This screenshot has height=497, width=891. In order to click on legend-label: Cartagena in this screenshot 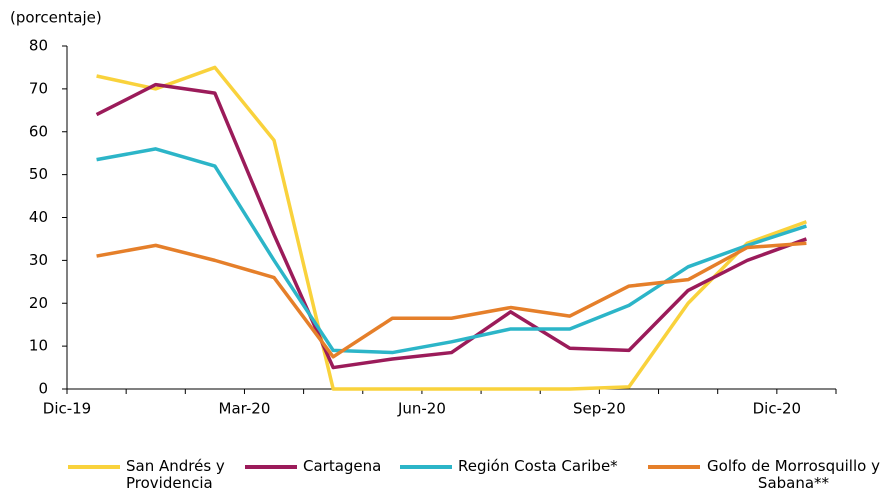, I will do `click(342, 466)`.